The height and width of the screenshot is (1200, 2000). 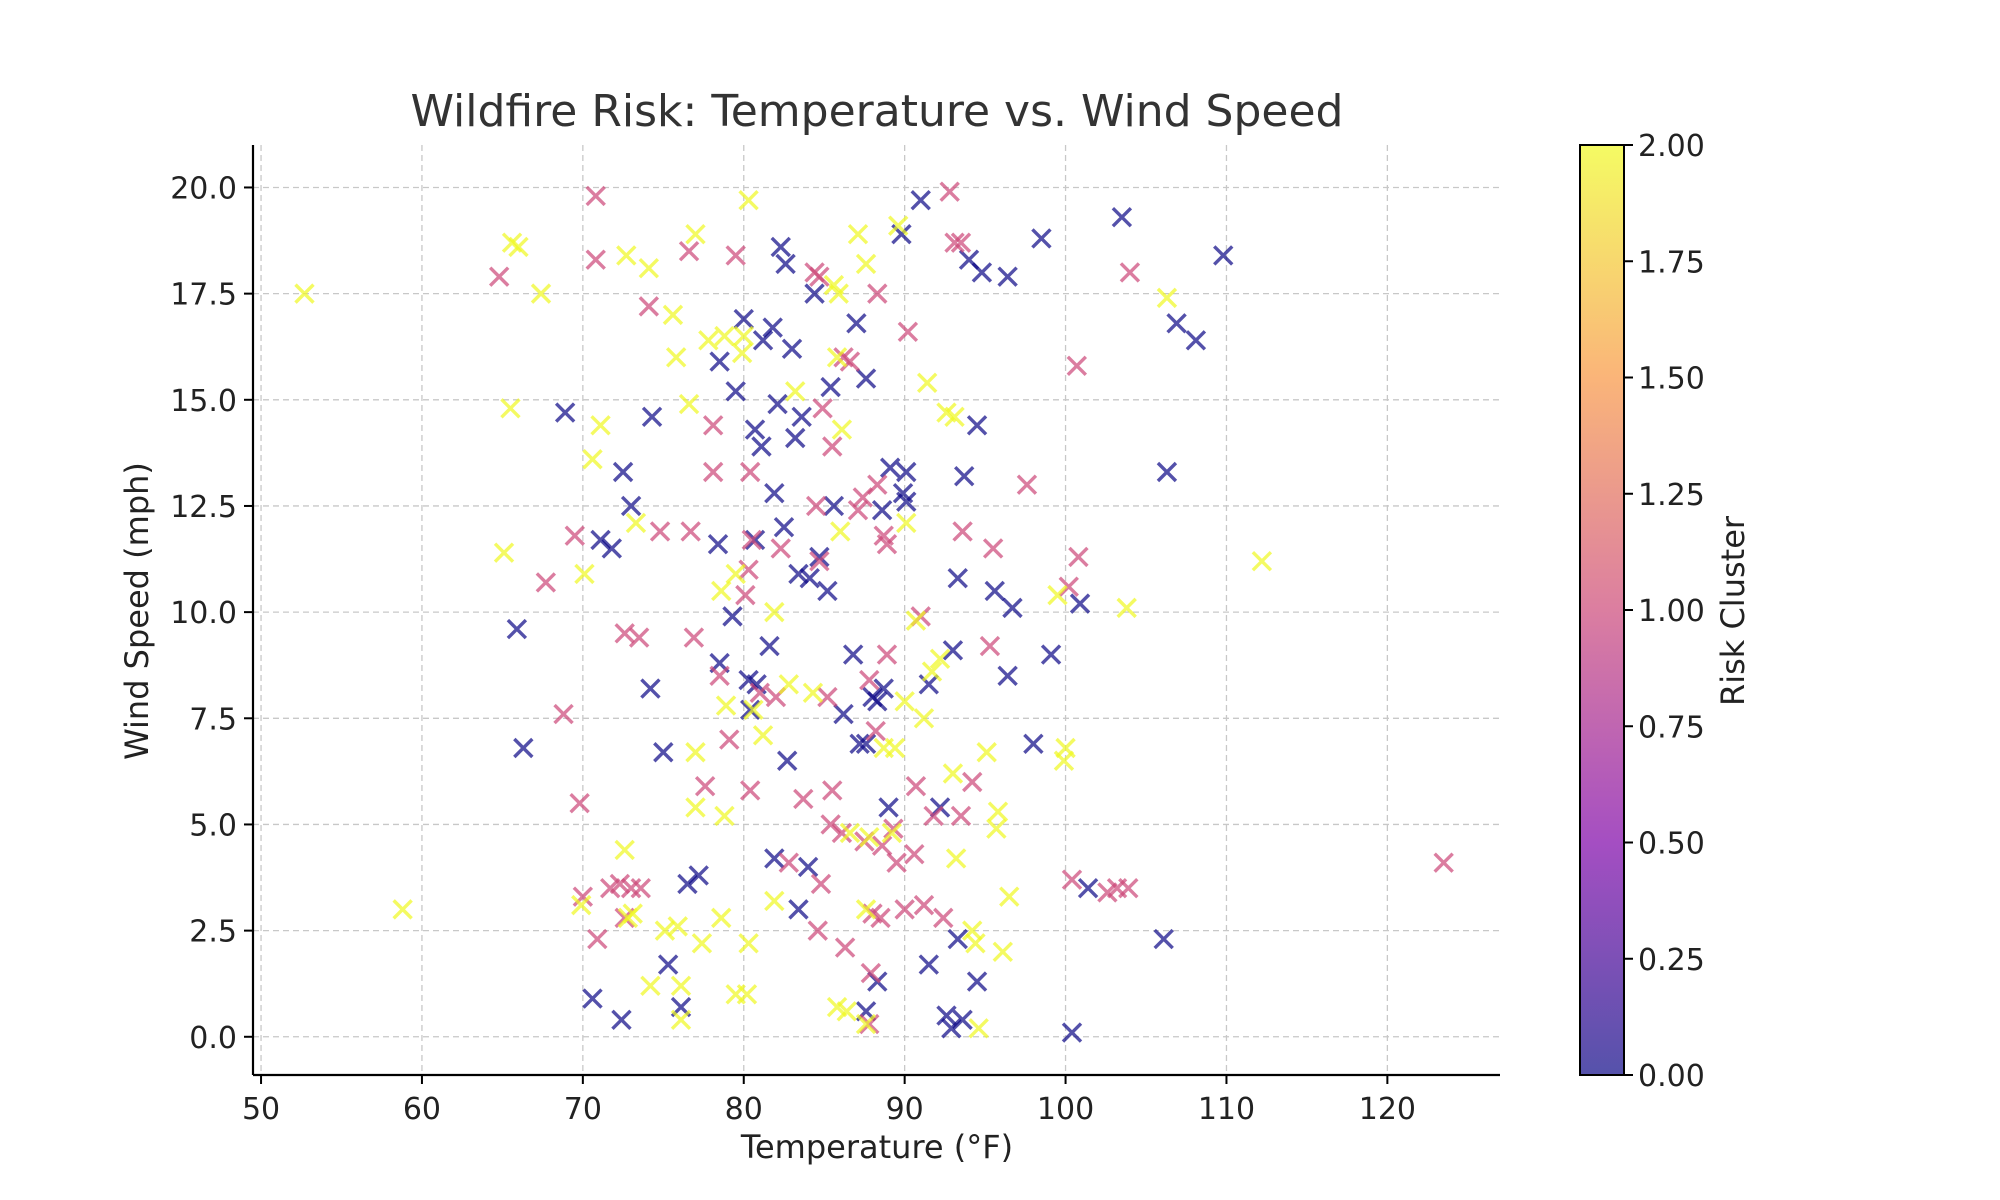 I want to click on x-tick-label: 120, so click(x=1387, y=1109).